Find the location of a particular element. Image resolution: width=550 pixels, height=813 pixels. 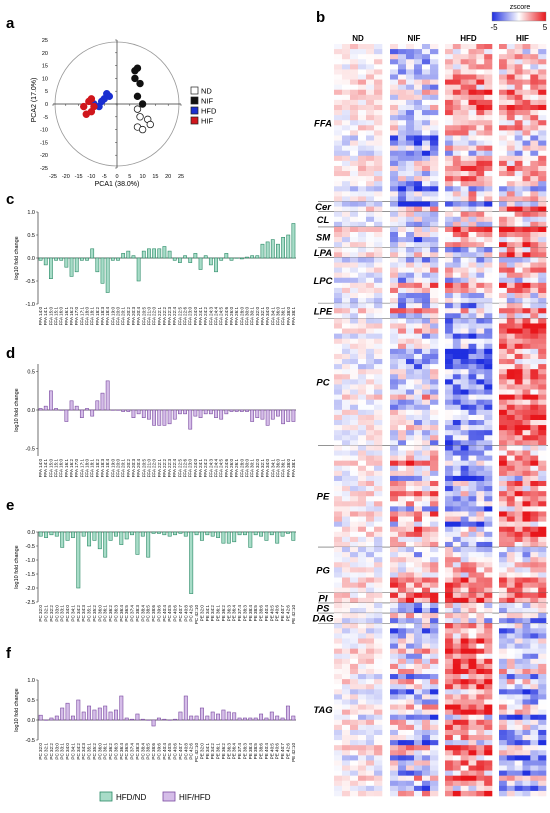

pca-y-tick-label: 10 is located at coordinates (45, 79).